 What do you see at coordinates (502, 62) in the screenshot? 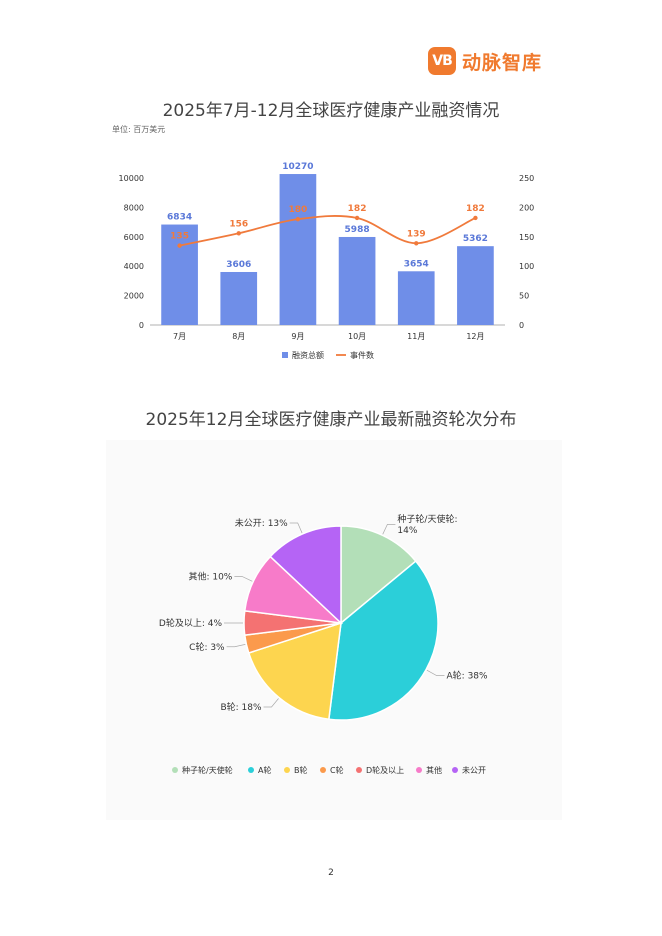
I see `logo-text: 动脉智库` at bounding box center [502, 62].